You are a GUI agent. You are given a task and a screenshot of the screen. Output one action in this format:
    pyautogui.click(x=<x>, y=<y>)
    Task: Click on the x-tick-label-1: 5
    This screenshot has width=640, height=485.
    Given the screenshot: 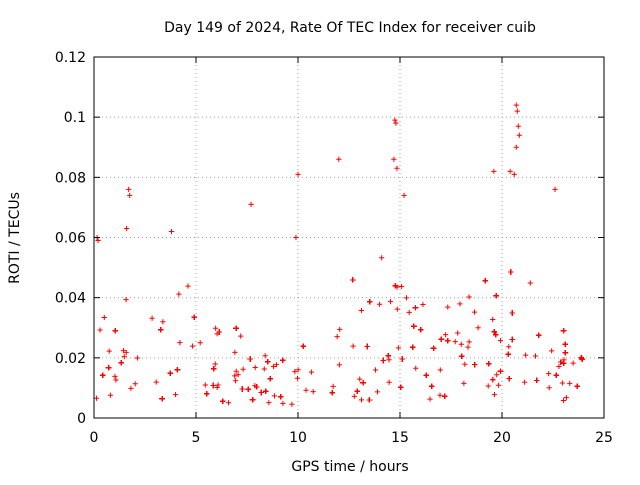 What is the action you would take?
    pyautogui.click(x=196, y=438)
    